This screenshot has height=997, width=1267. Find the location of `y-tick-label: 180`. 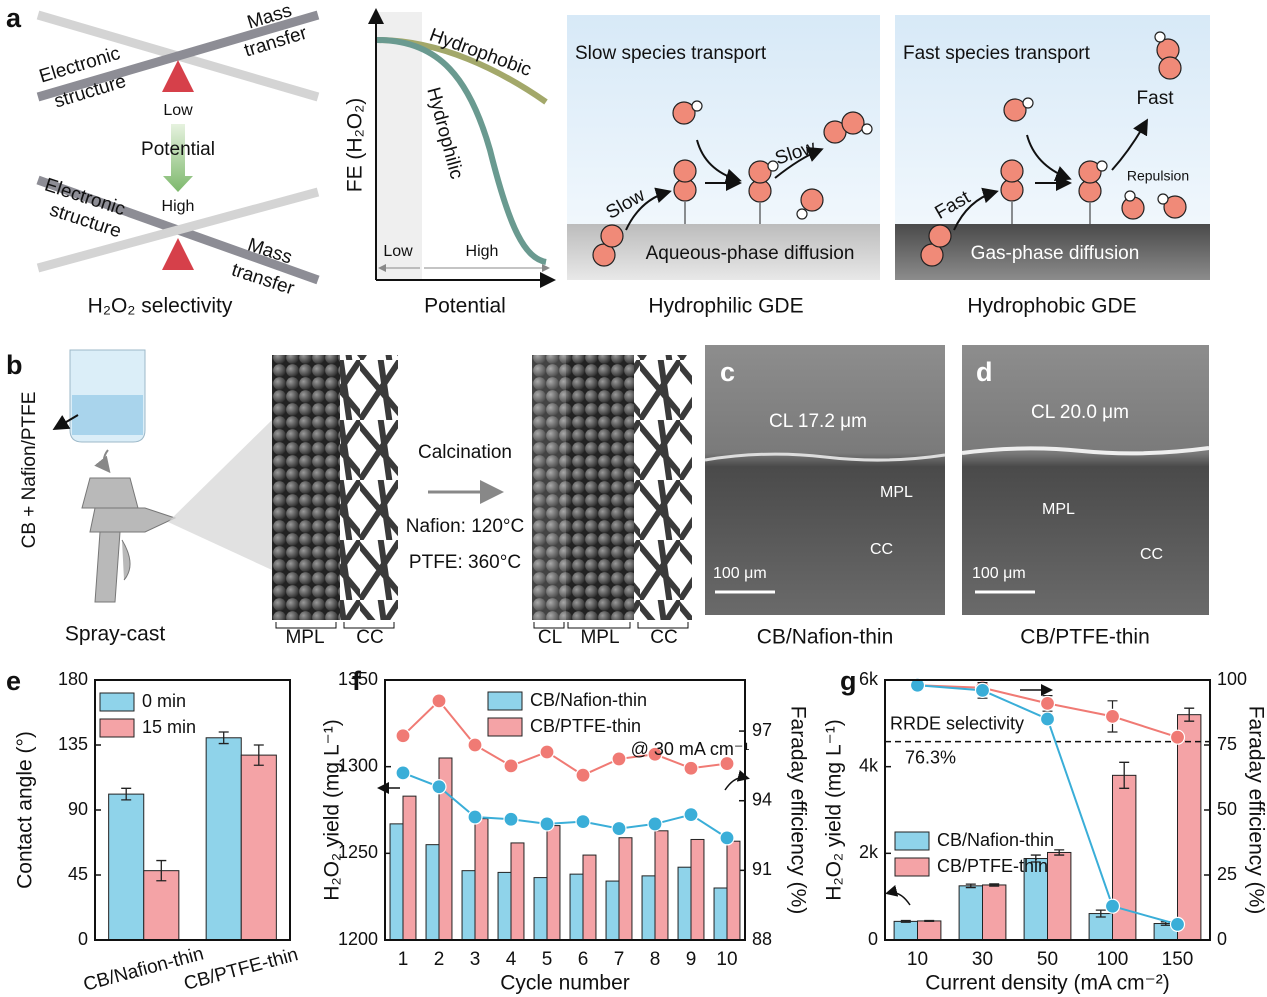

y-tick-label: 180 is located at coordinates (73, 679).